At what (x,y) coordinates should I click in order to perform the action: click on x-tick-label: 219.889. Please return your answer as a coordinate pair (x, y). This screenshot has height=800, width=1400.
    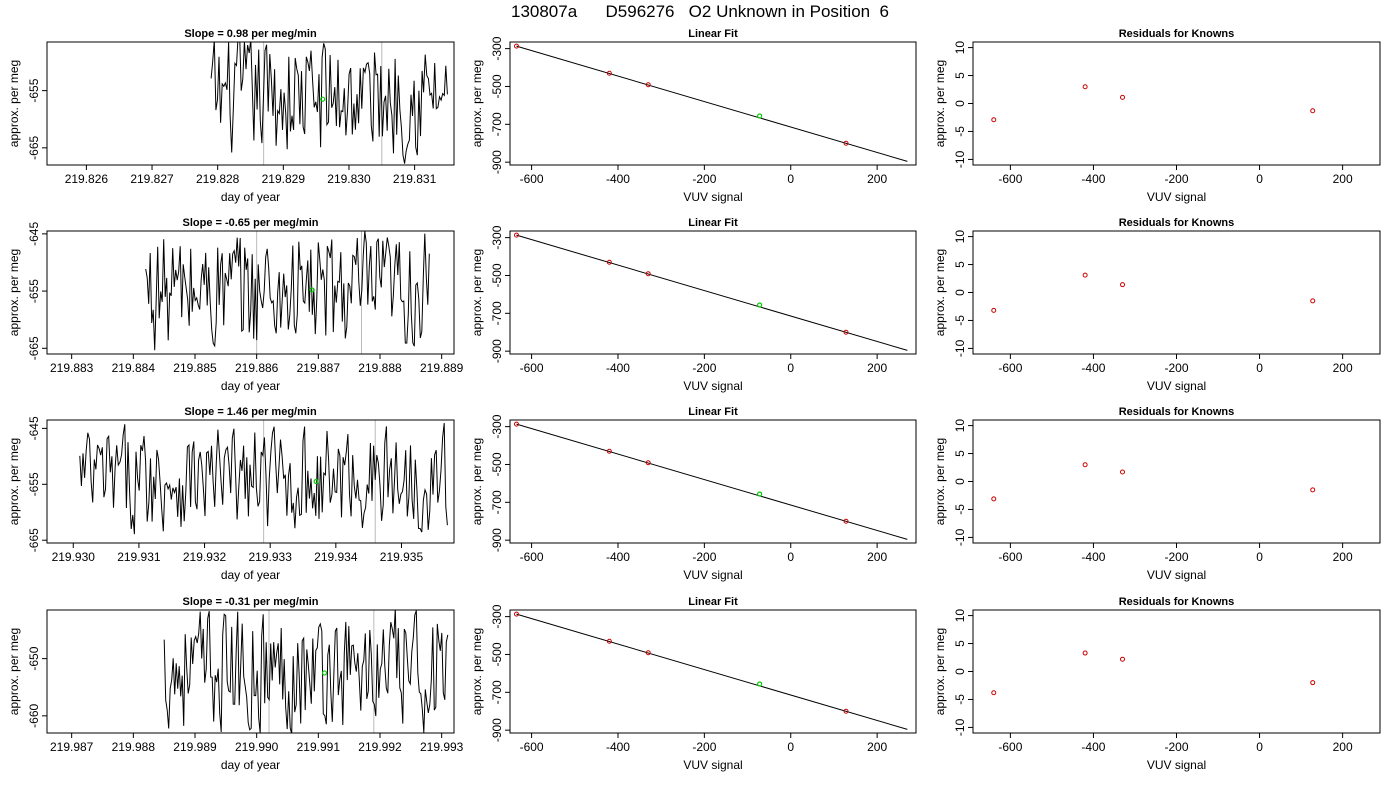
    Looking at the image, I should click on (442, 368).